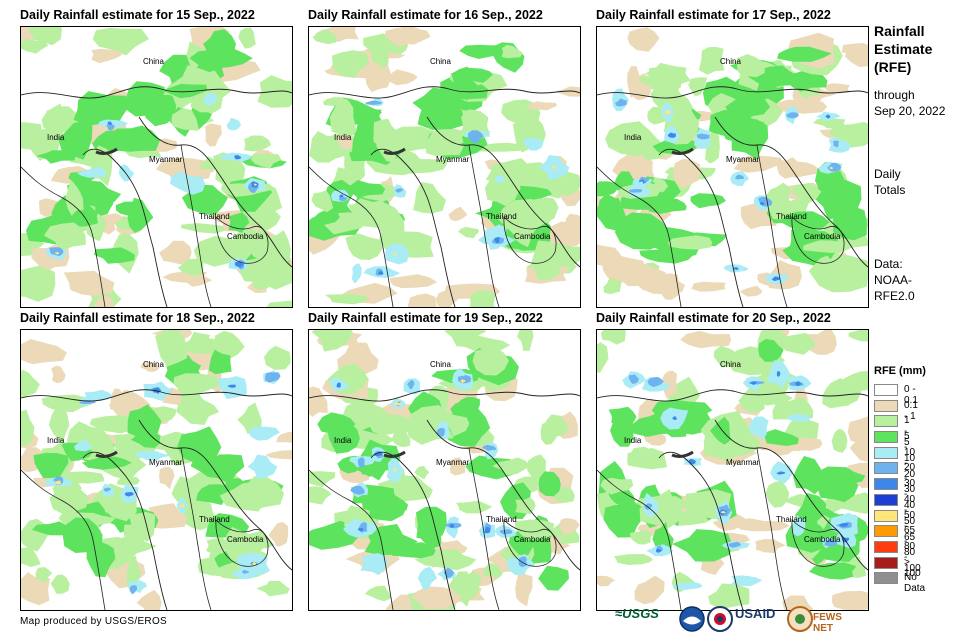 Image resolution: width=967 pixels, height=639 pixels. What do you see at coordinates (900, 371) in the screenshot?
I see `legend-title: RFE (mm)` at bounding box center [900, 371].